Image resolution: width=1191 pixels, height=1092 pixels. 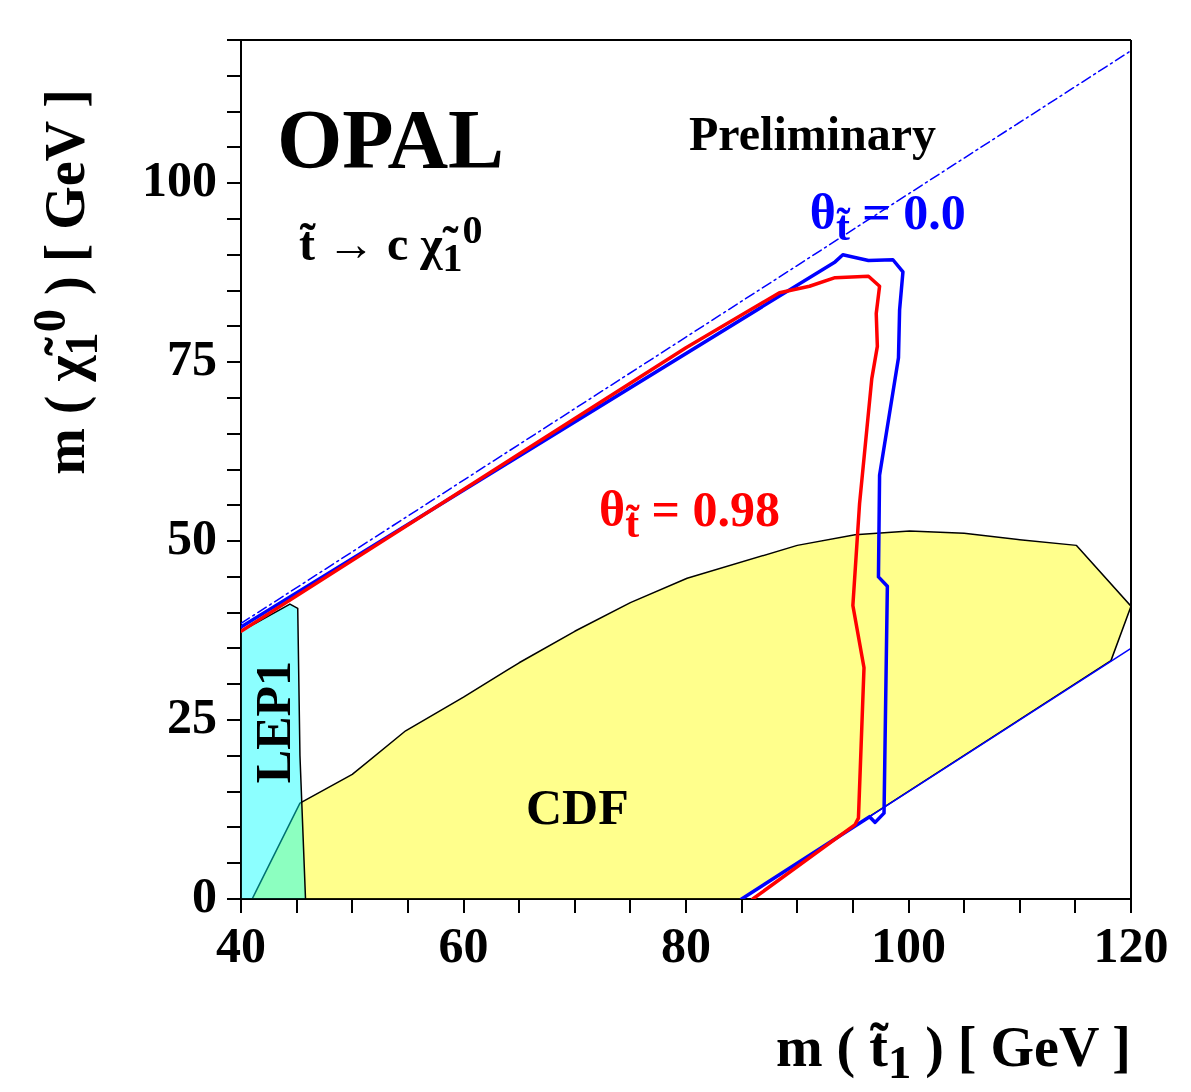 What do you see at coordinates (1131, 944) in the screenshot?
I see `x-tick-label: 120` at bounding box center [1131, 944].